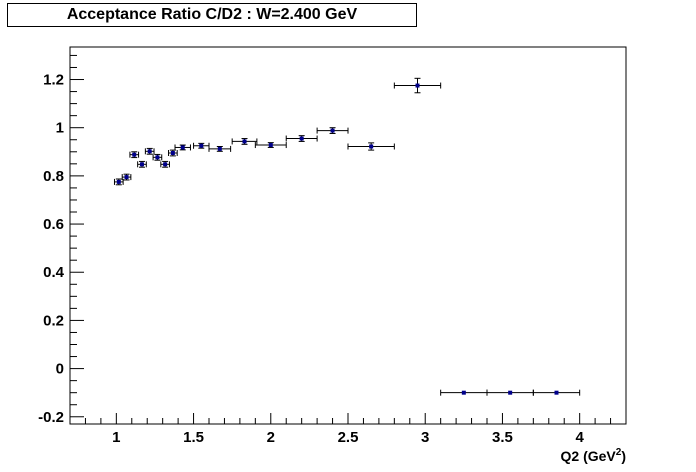 The image size is (696, 472). I want to click on y-tick-label: 0, so click(60, 369).